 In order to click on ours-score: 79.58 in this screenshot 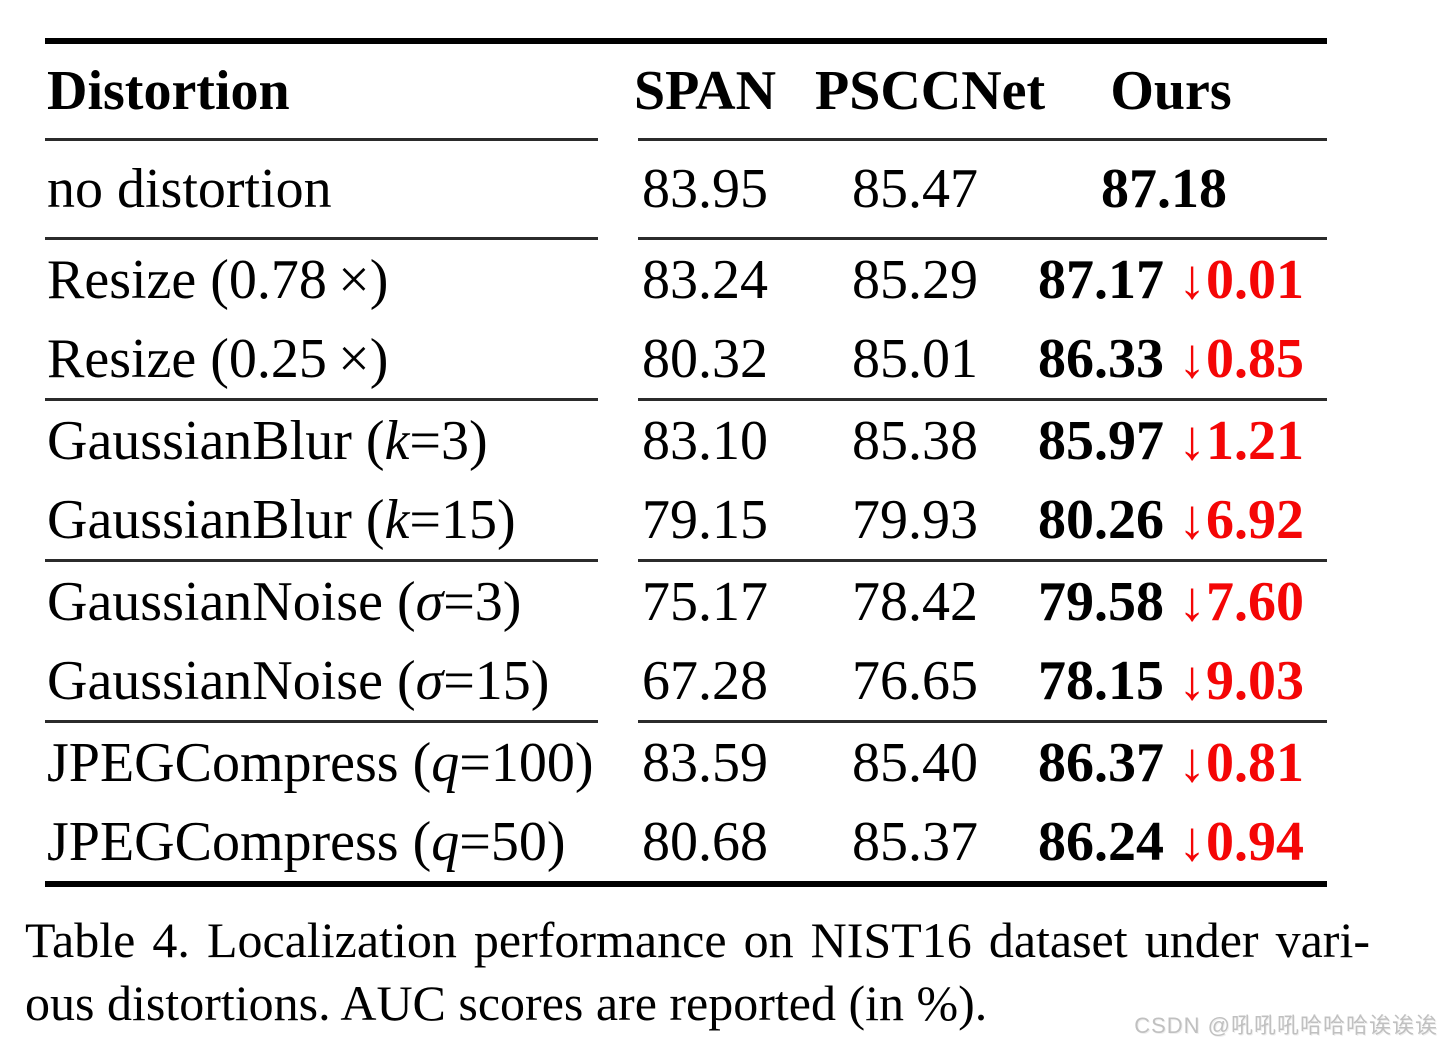, I will do `click(1101, 601)`.